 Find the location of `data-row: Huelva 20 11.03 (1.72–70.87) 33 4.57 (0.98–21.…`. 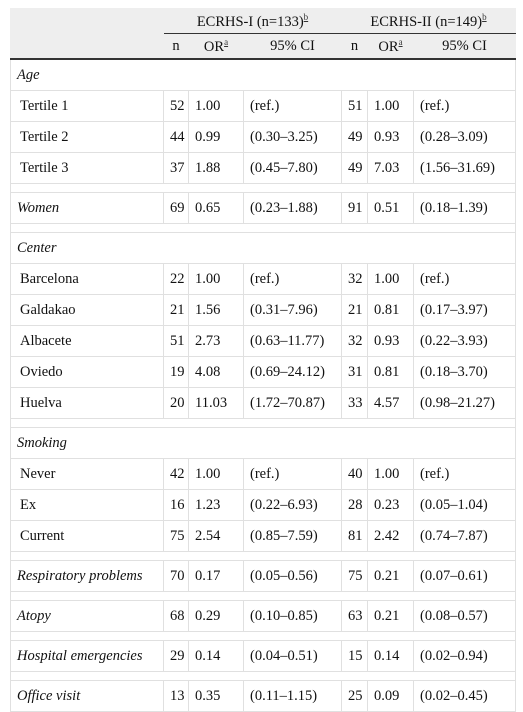

data-row: Huelva 20 11.03 (1.72–70.87) 33 4.57 (0.98–21.… is located at coordinates (263, 403).